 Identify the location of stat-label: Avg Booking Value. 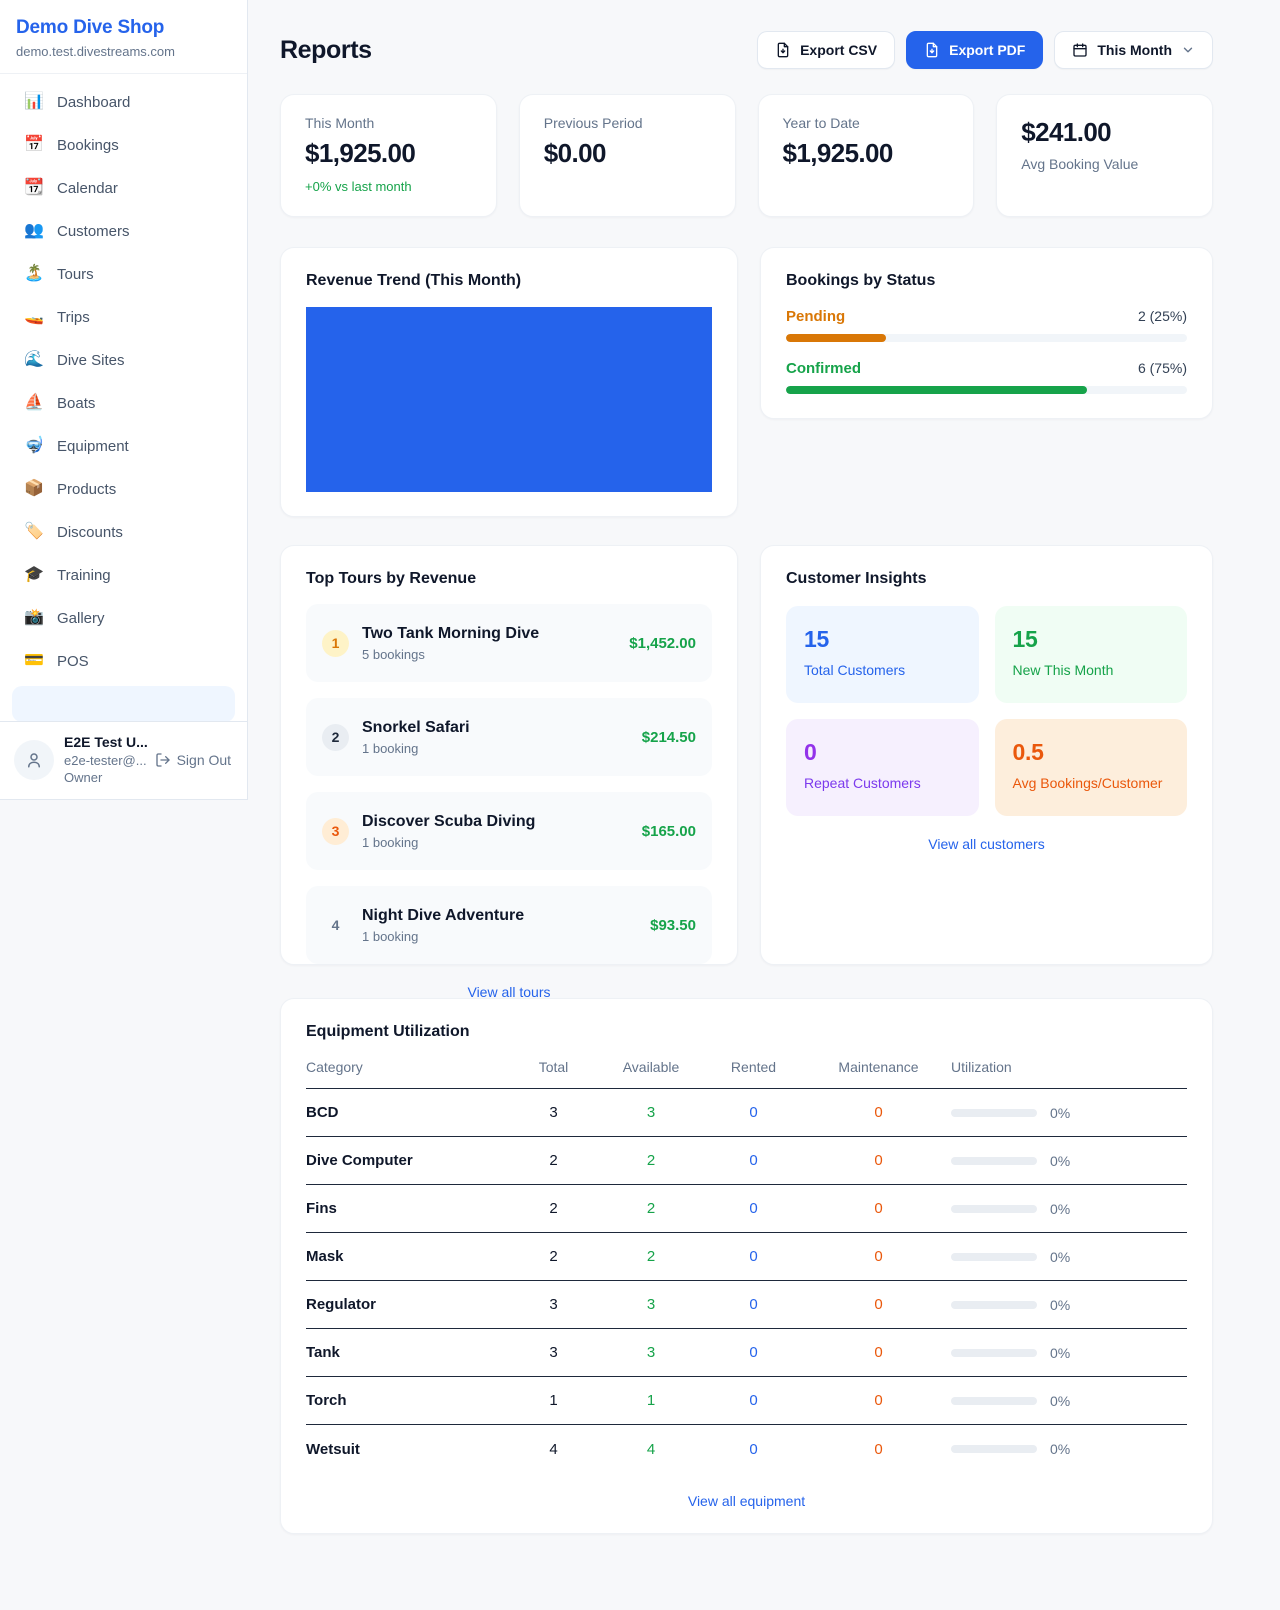
(1080, 164).